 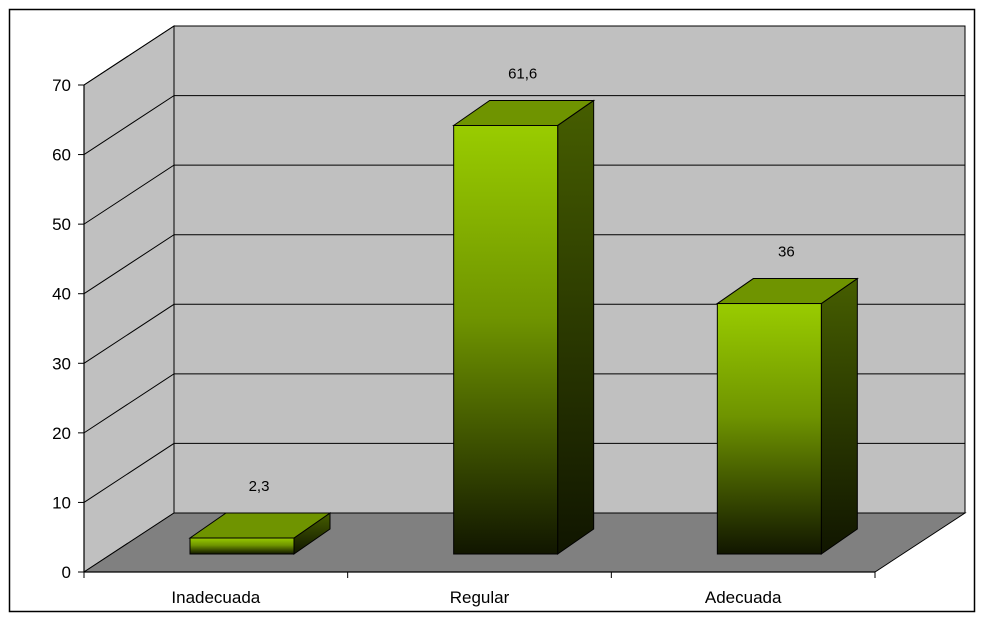 I want to click on bar-regular, so click(x=524, y=327).